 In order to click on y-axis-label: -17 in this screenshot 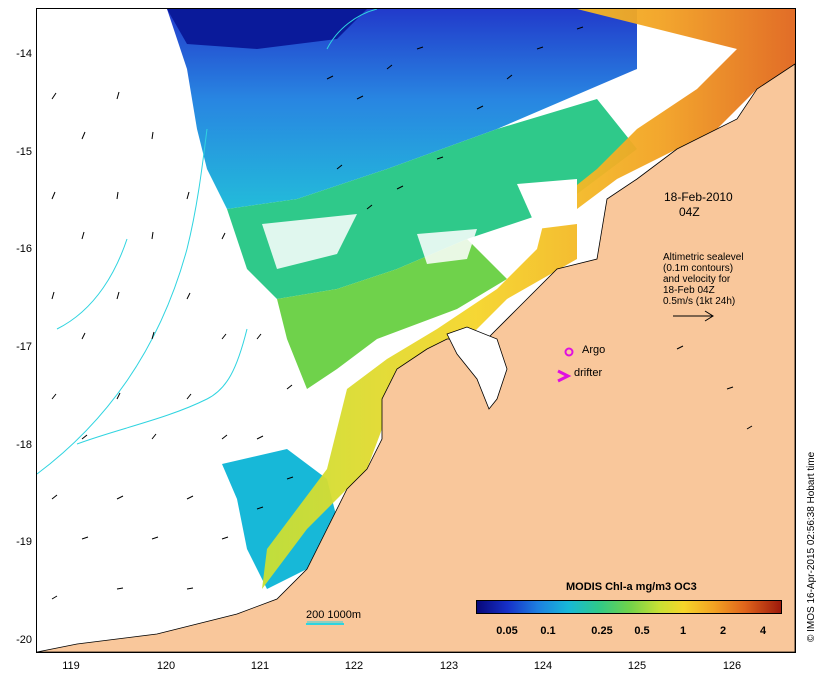, I will do `click(24, 347)`.